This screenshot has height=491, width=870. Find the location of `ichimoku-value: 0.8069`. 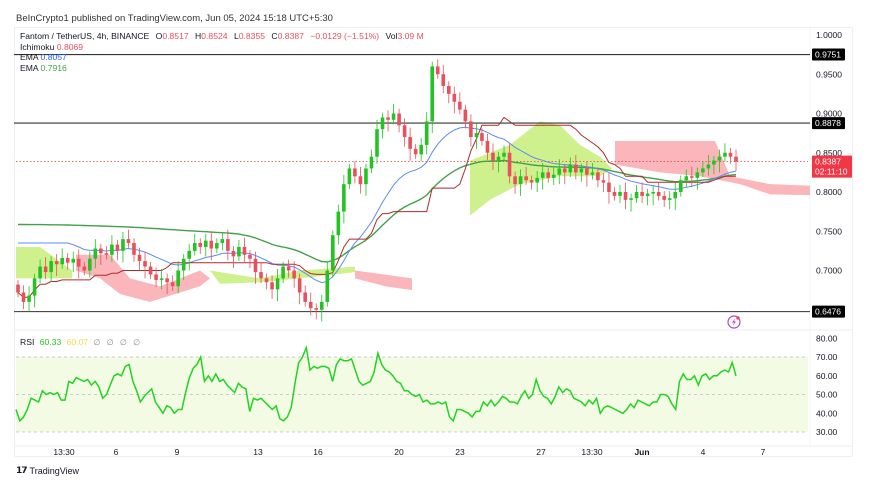

ichimoku-value: 0.8069 is located at coordinates (70, 46).